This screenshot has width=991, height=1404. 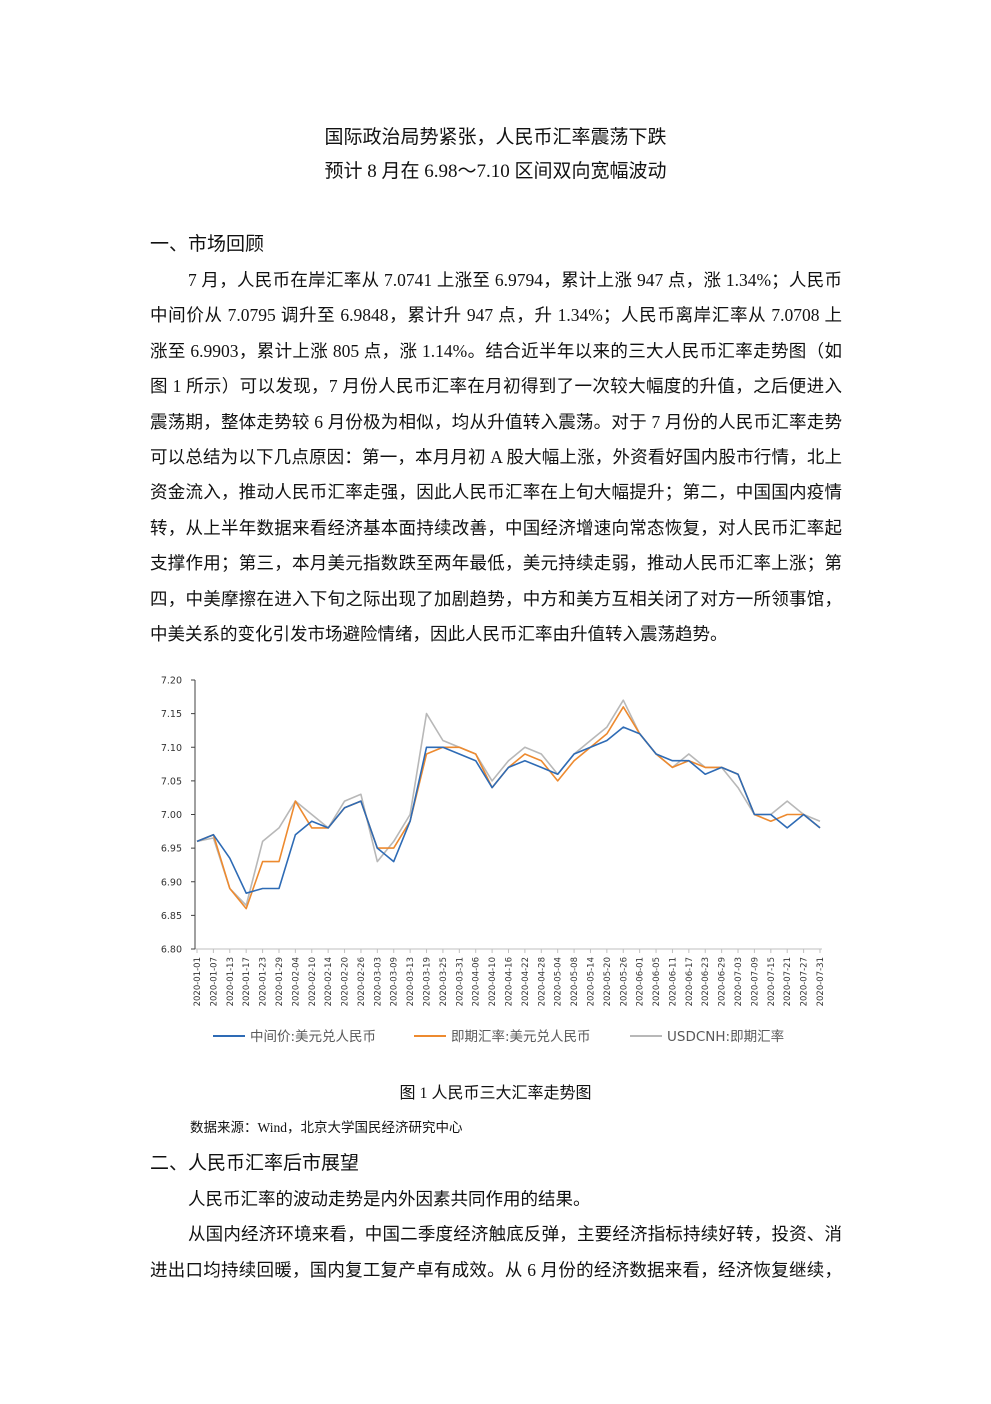 I want to click on text-line: 人民币汇率的波动走势是内外因素共同作用的结果。, so click(x=389, y=1199).